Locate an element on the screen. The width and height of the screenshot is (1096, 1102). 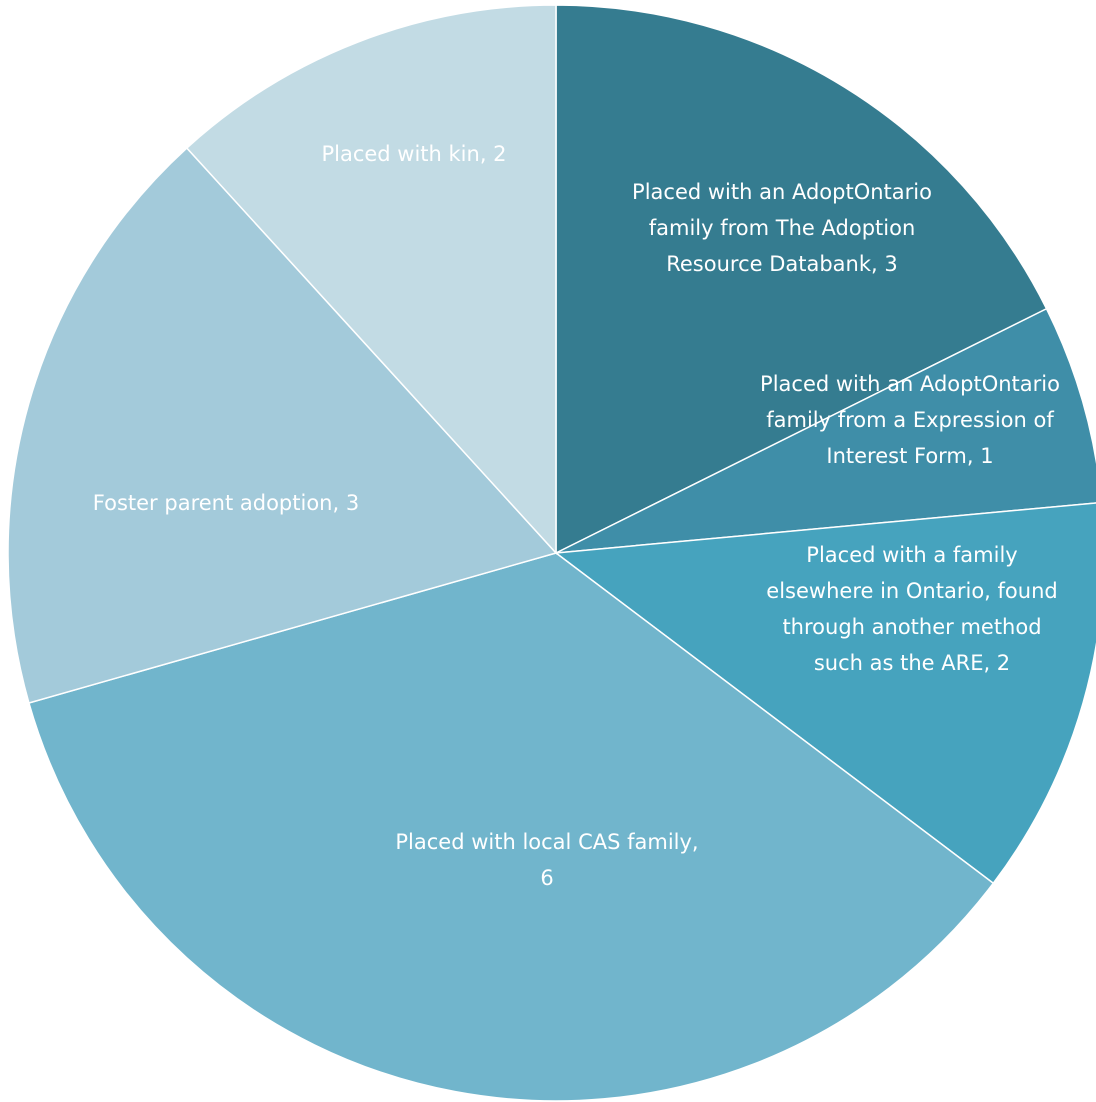
data-label-line: Placed with a family is located at coordinates (911, 555).